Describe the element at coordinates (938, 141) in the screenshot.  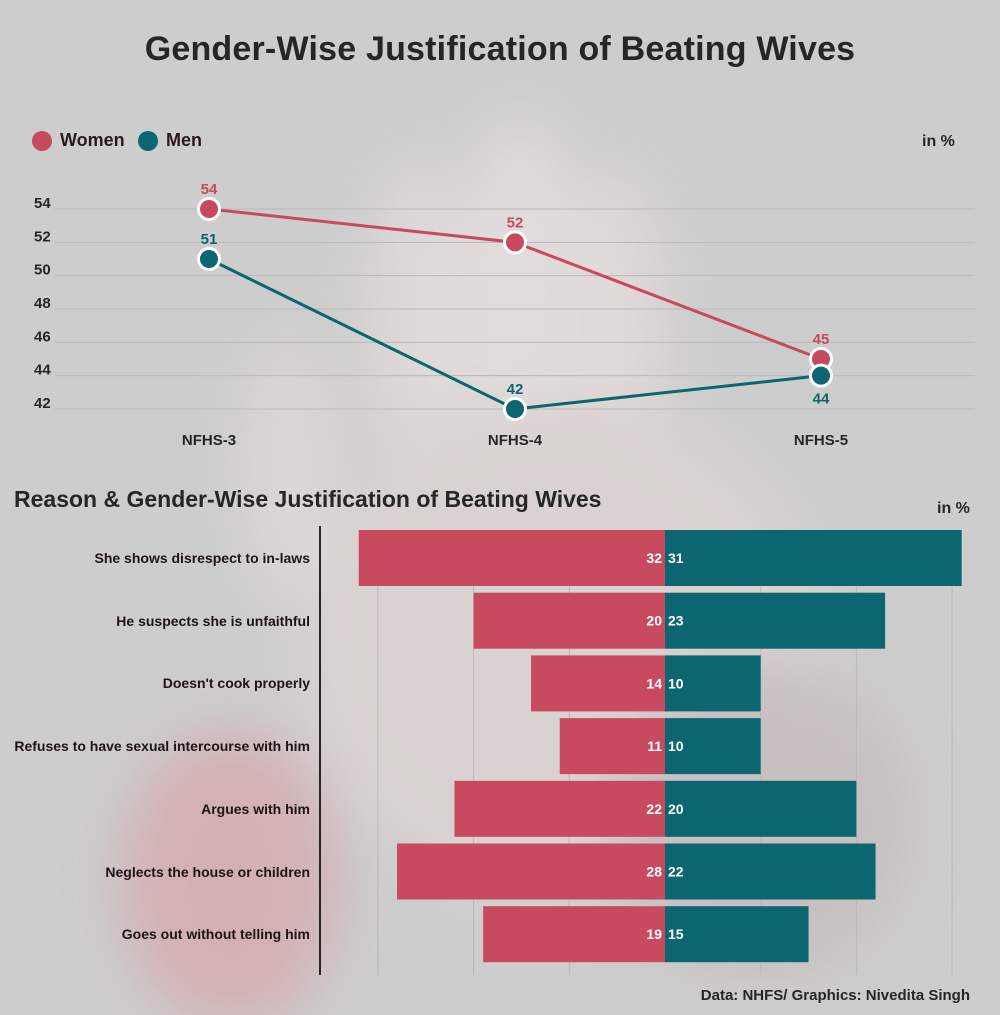
I see `line-chart-unit: in %` at that location.